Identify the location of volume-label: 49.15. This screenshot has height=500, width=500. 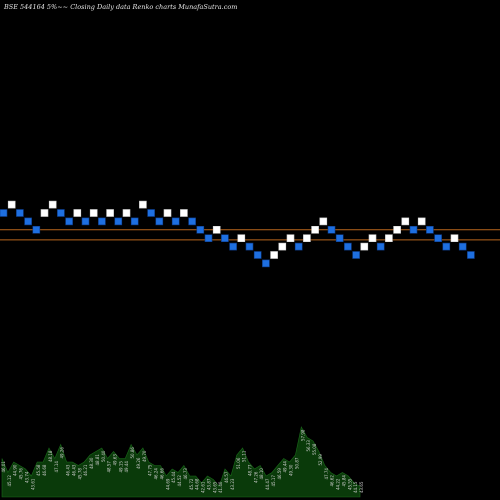
(120, 467).